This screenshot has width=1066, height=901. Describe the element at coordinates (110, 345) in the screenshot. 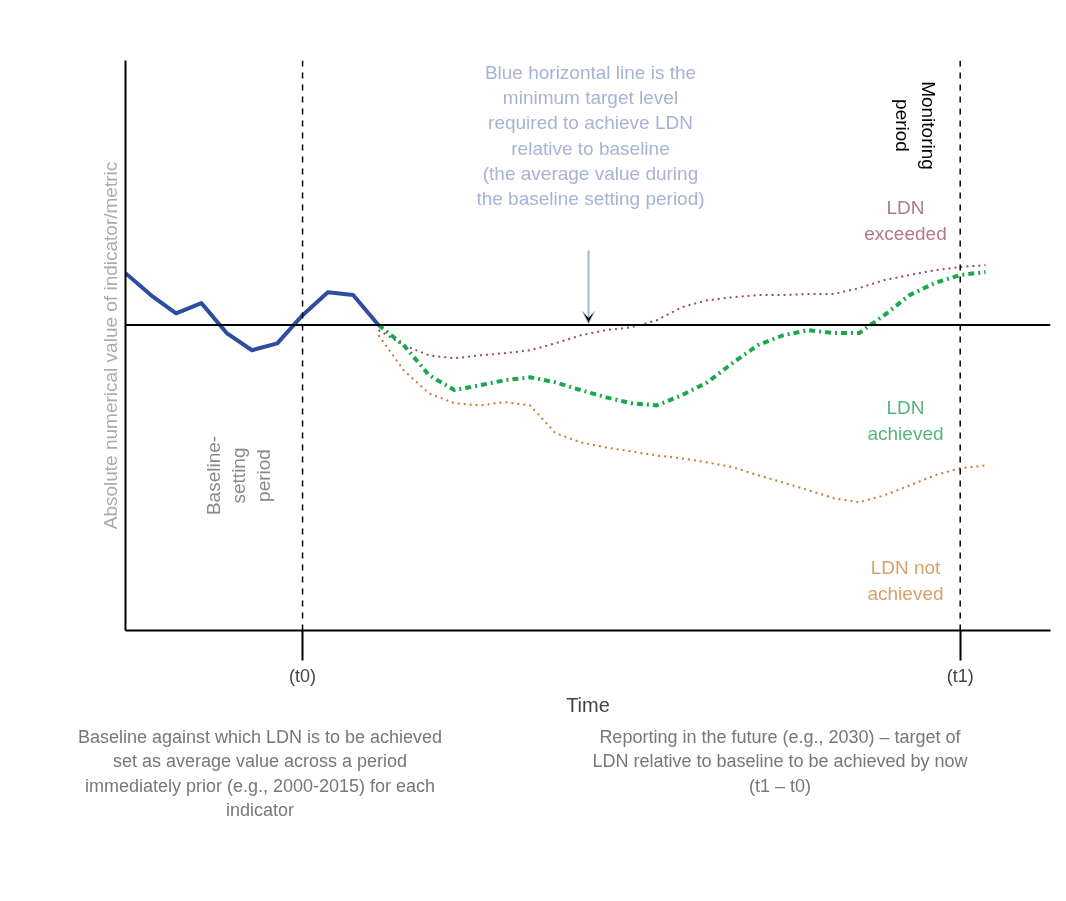

I see `y-axis-title: Absolute numerical value of indicator/metric` at that location.